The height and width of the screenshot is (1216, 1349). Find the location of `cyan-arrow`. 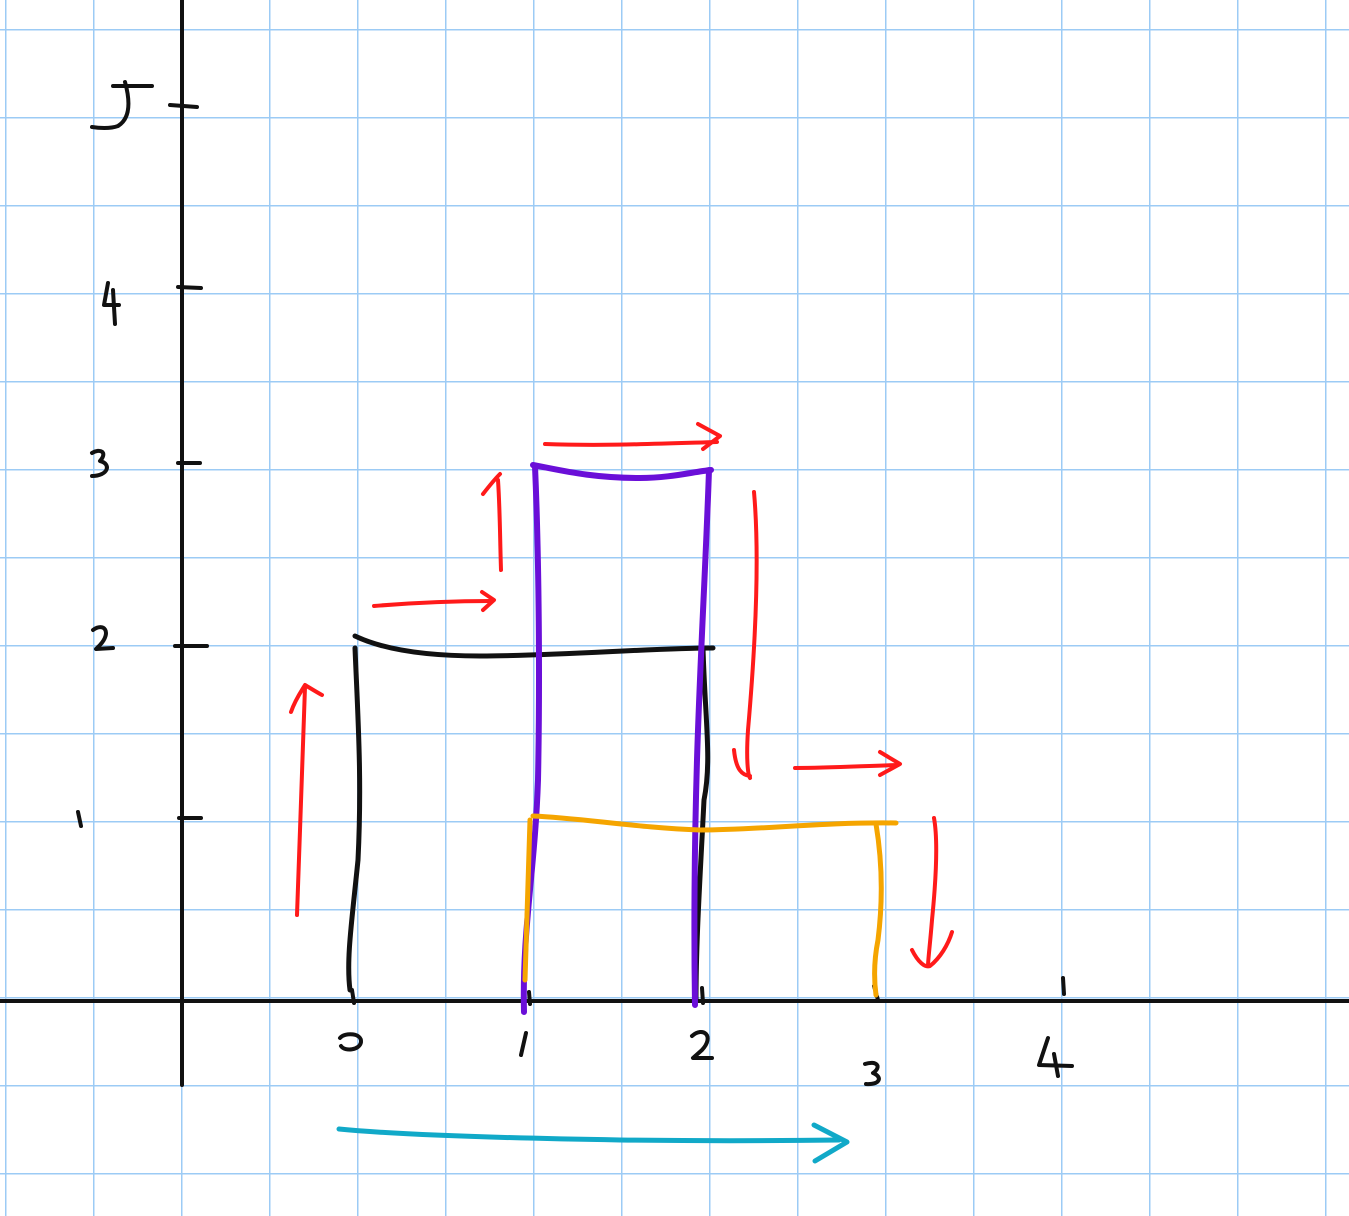

cyan-arrow is located at coordinates (593, 1143).